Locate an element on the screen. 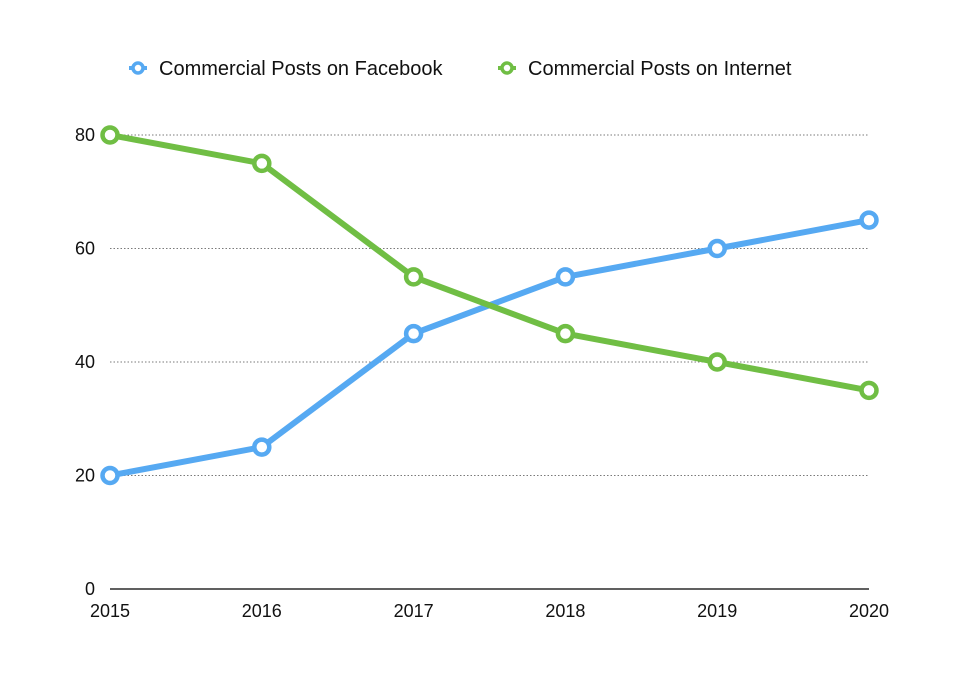  y-tick-label: 60 is located at coordinates (85, 249).